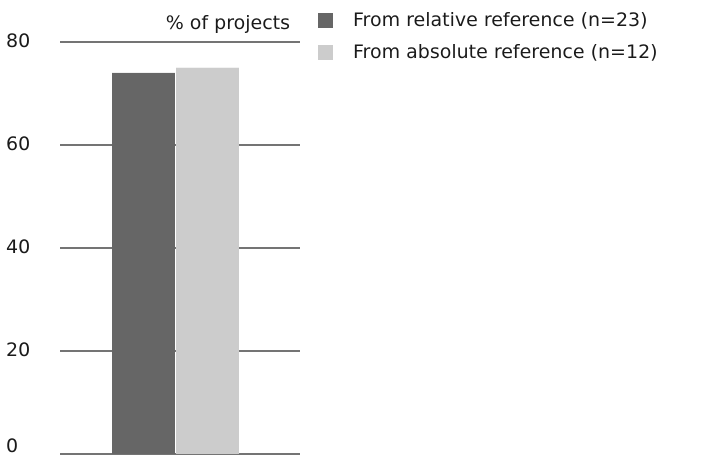 This screenshot has width=718, height=458. What do you see at coordinates (18, 350) in the screenshot?
I see `y-tick-label-20: 20` at bounding box center [18, 350].